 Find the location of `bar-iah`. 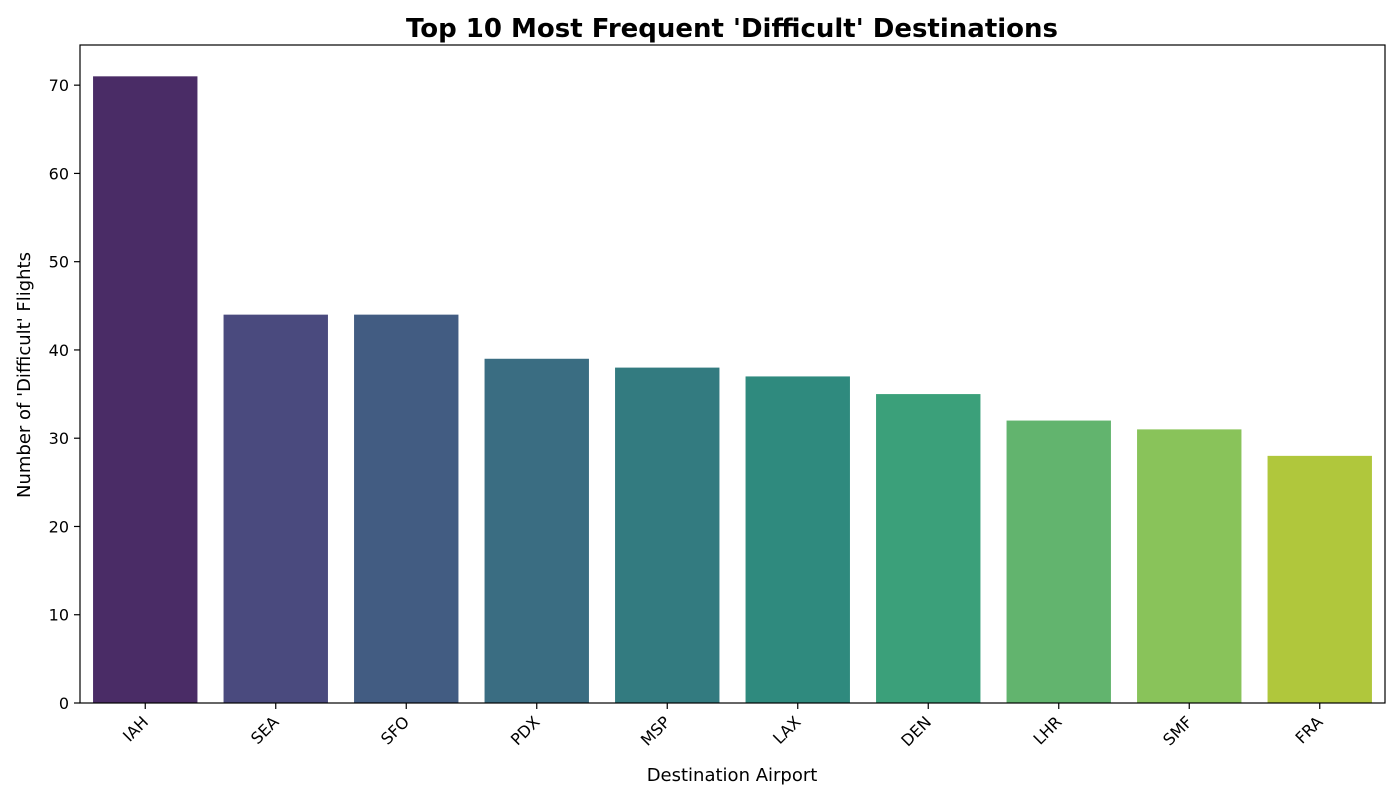

bar-iah is located at coordinates (145, 389).